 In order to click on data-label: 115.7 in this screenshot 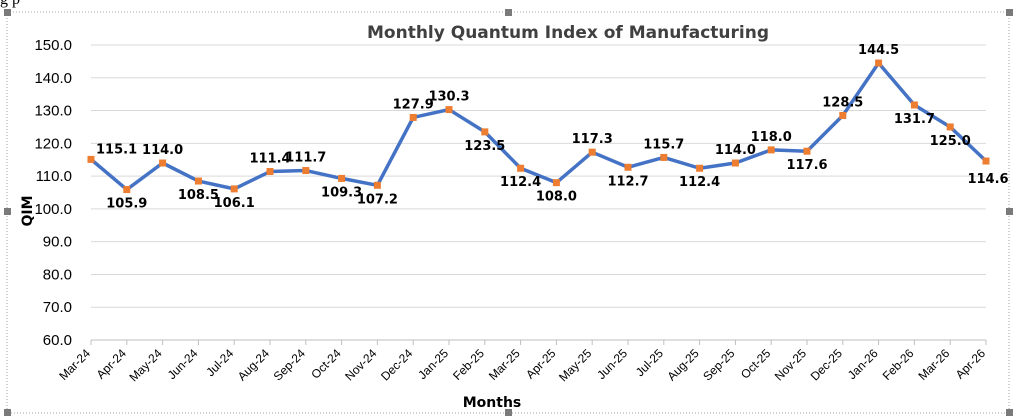, I will do `click(663, 144)`.